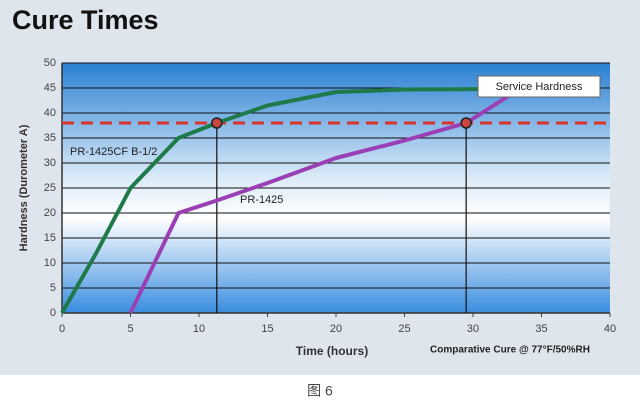  I want to click on chart-title: Cure Times, so click(85, 20).